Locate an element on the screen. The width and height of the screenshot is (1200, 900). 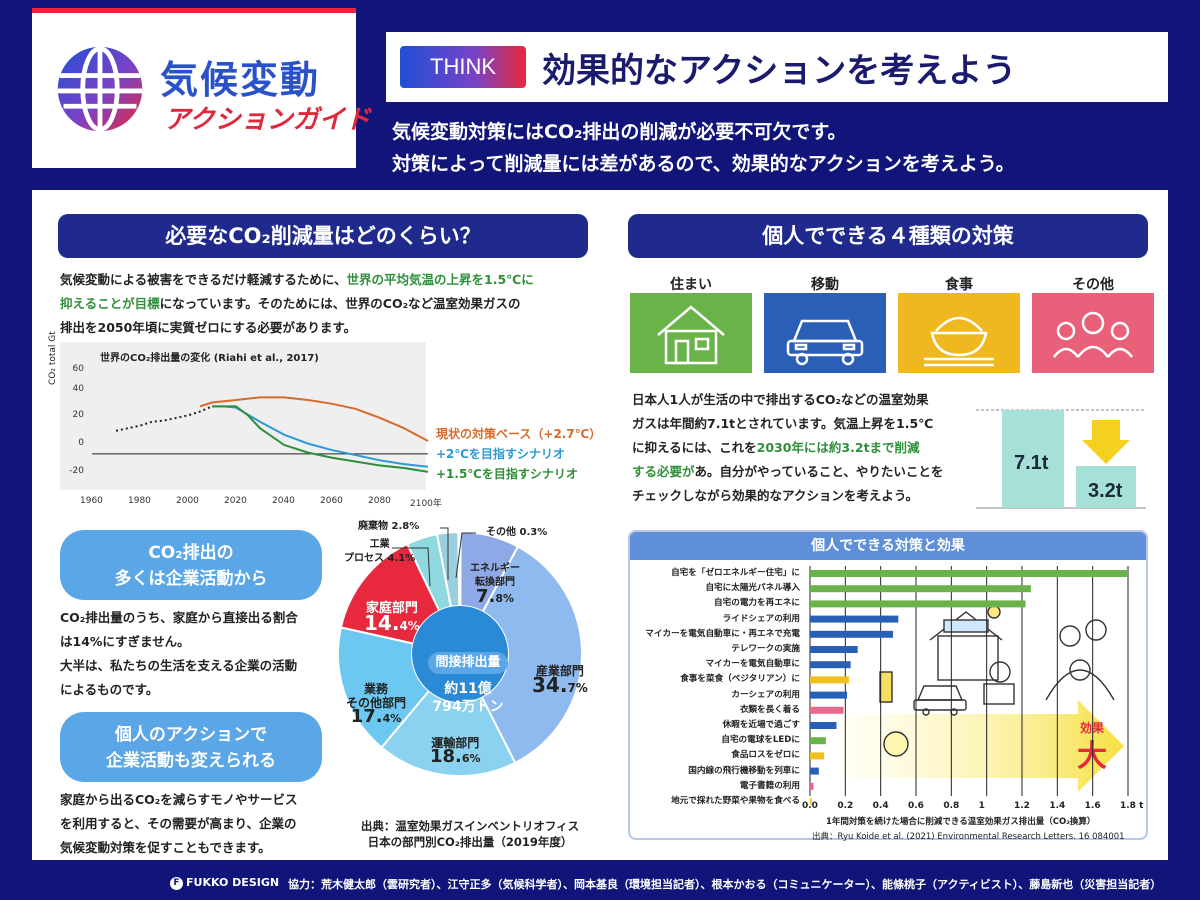
logo-subtitle: アクションガイド is located at coordinates (267, 120).